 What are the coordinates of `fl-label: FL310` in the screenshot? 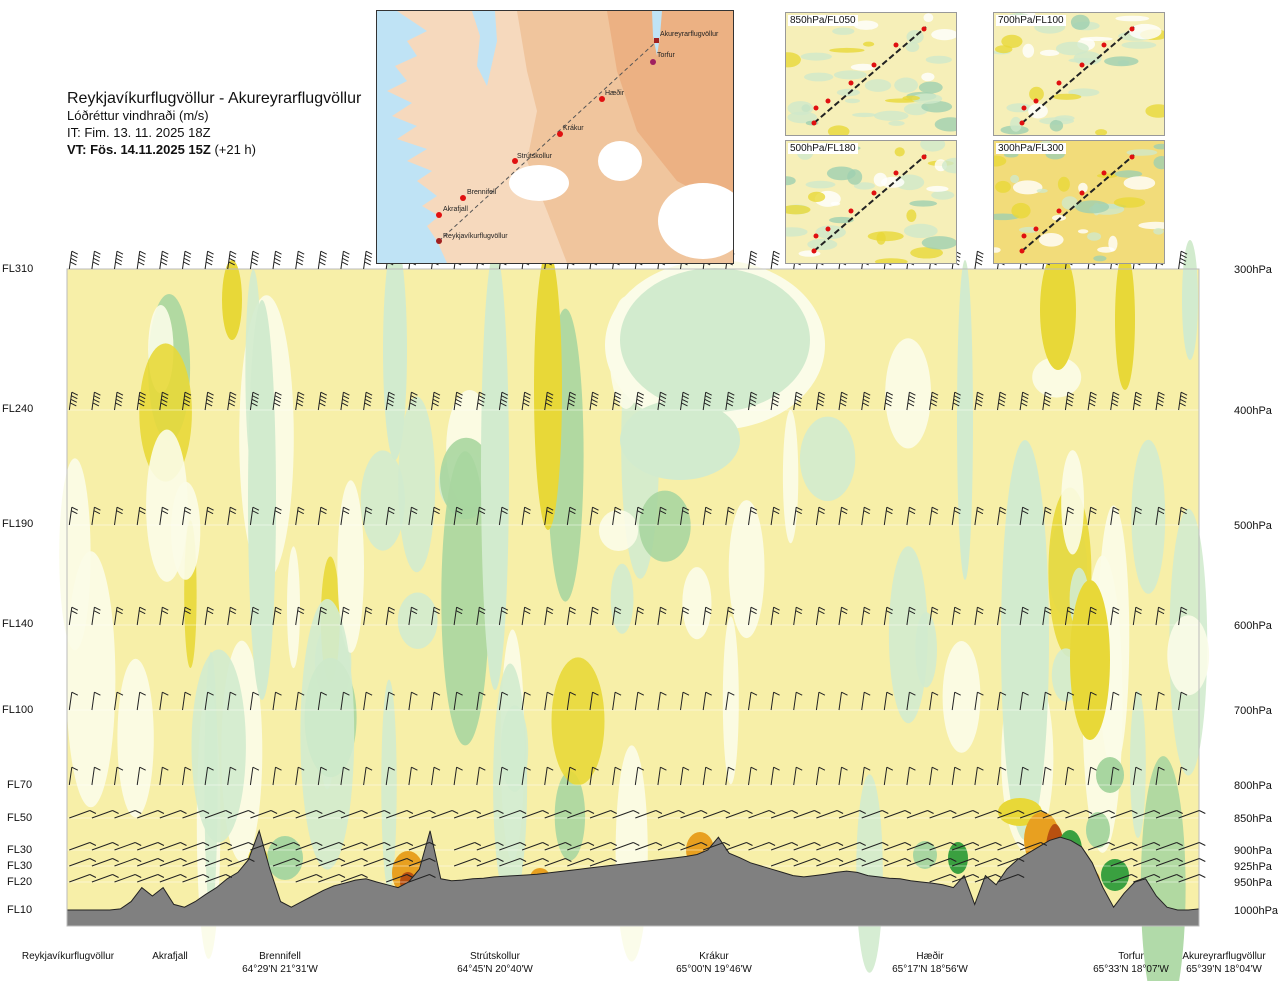 It's located at (18, 269).